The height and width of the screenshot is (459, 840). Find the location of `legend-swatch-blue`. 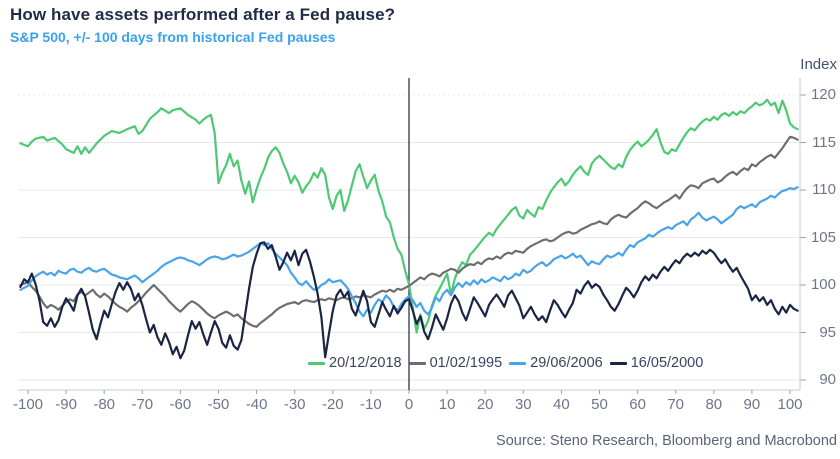

legend-swatch-blue is located at coordinates (518, 363).